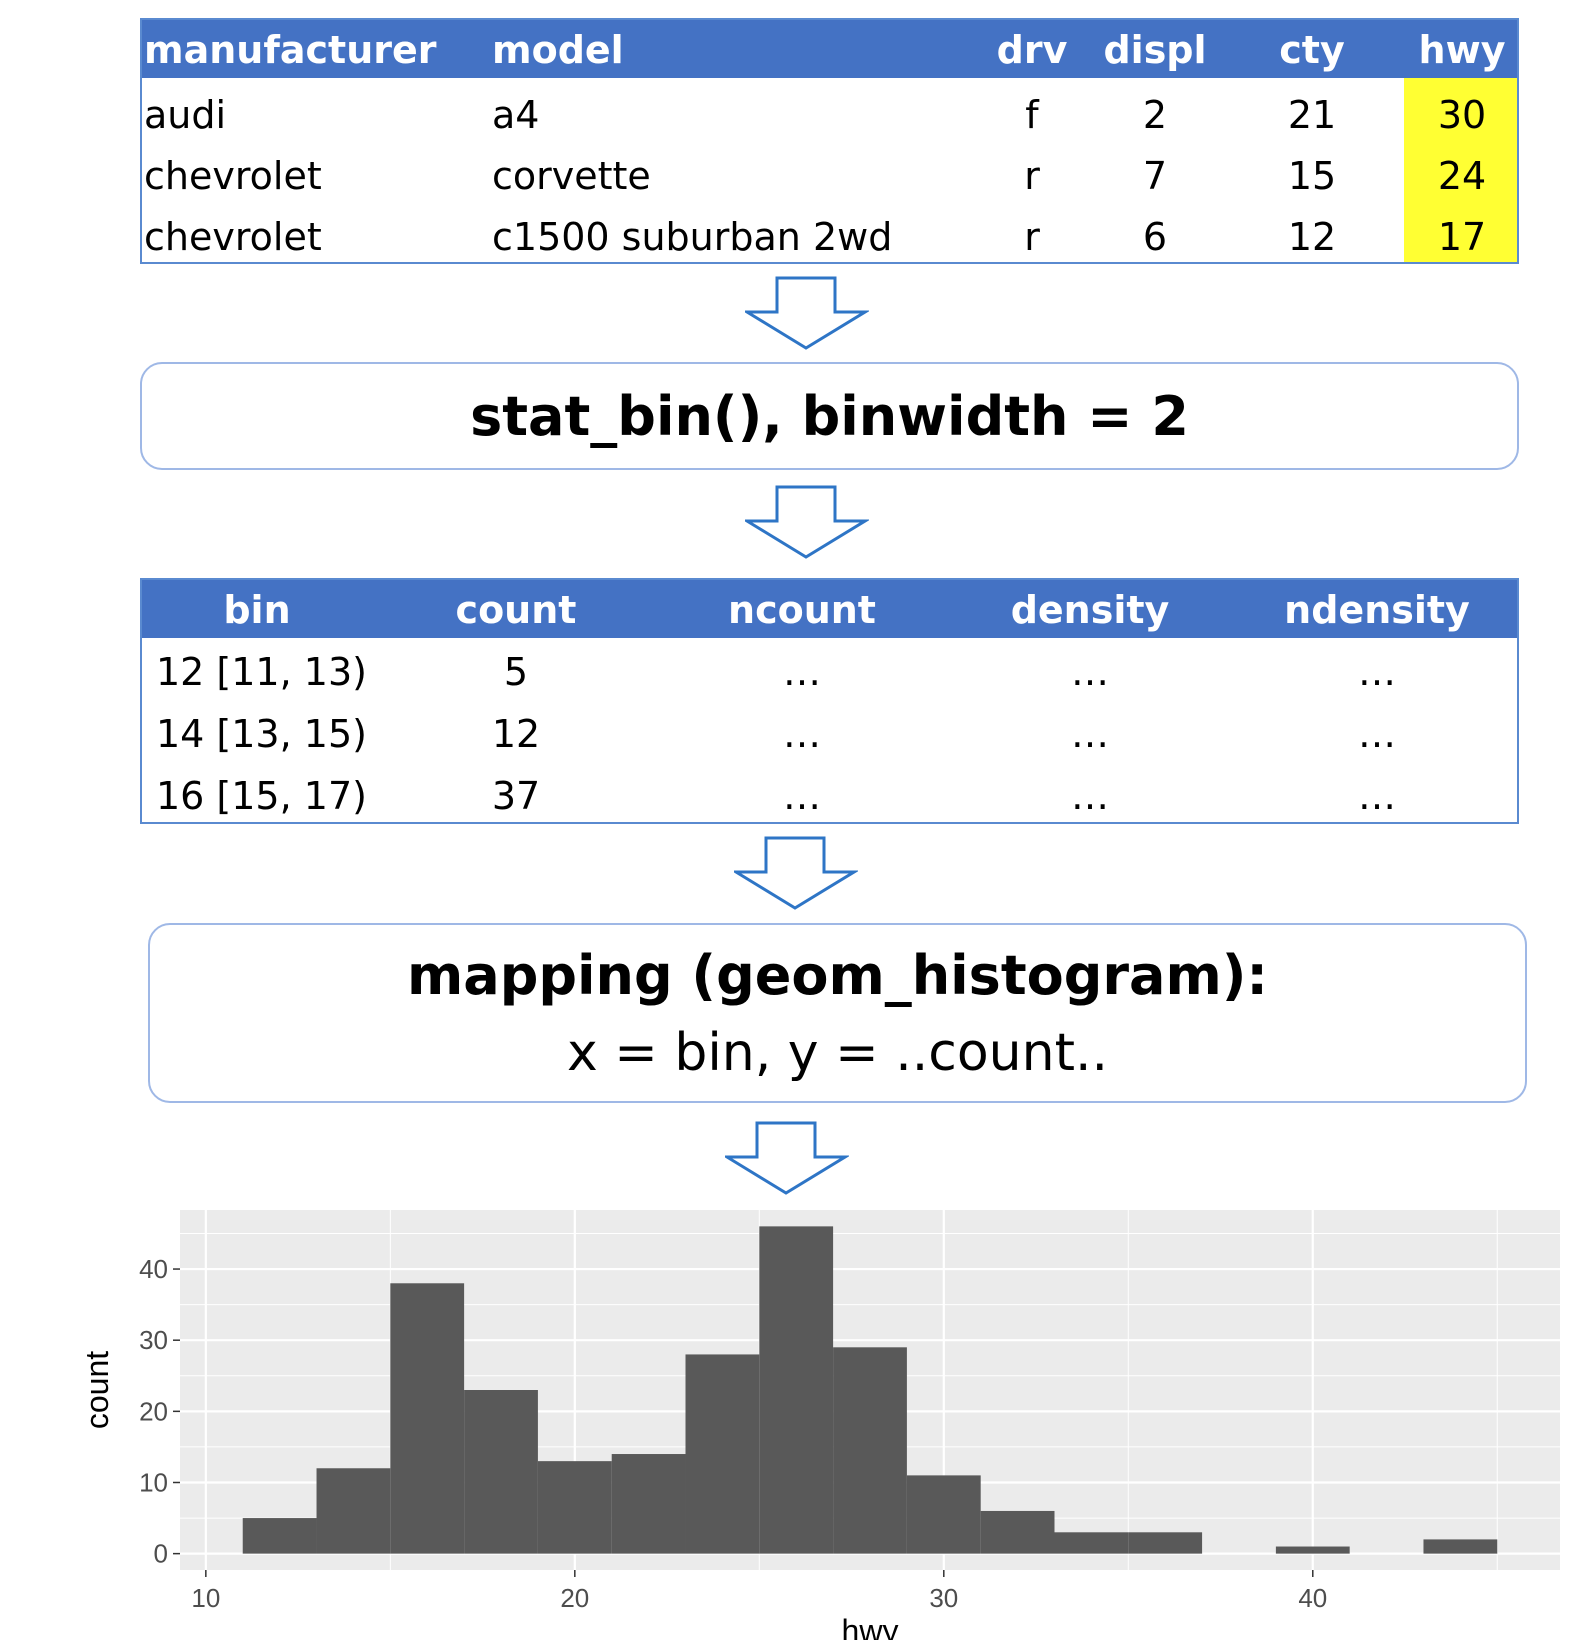 The width and height of the screenshot is (1582, 1648). What do you see at coordinates (1462, 176) in the screenshot?
I see `table-cell: 24` at bounding box center [1462, 176].